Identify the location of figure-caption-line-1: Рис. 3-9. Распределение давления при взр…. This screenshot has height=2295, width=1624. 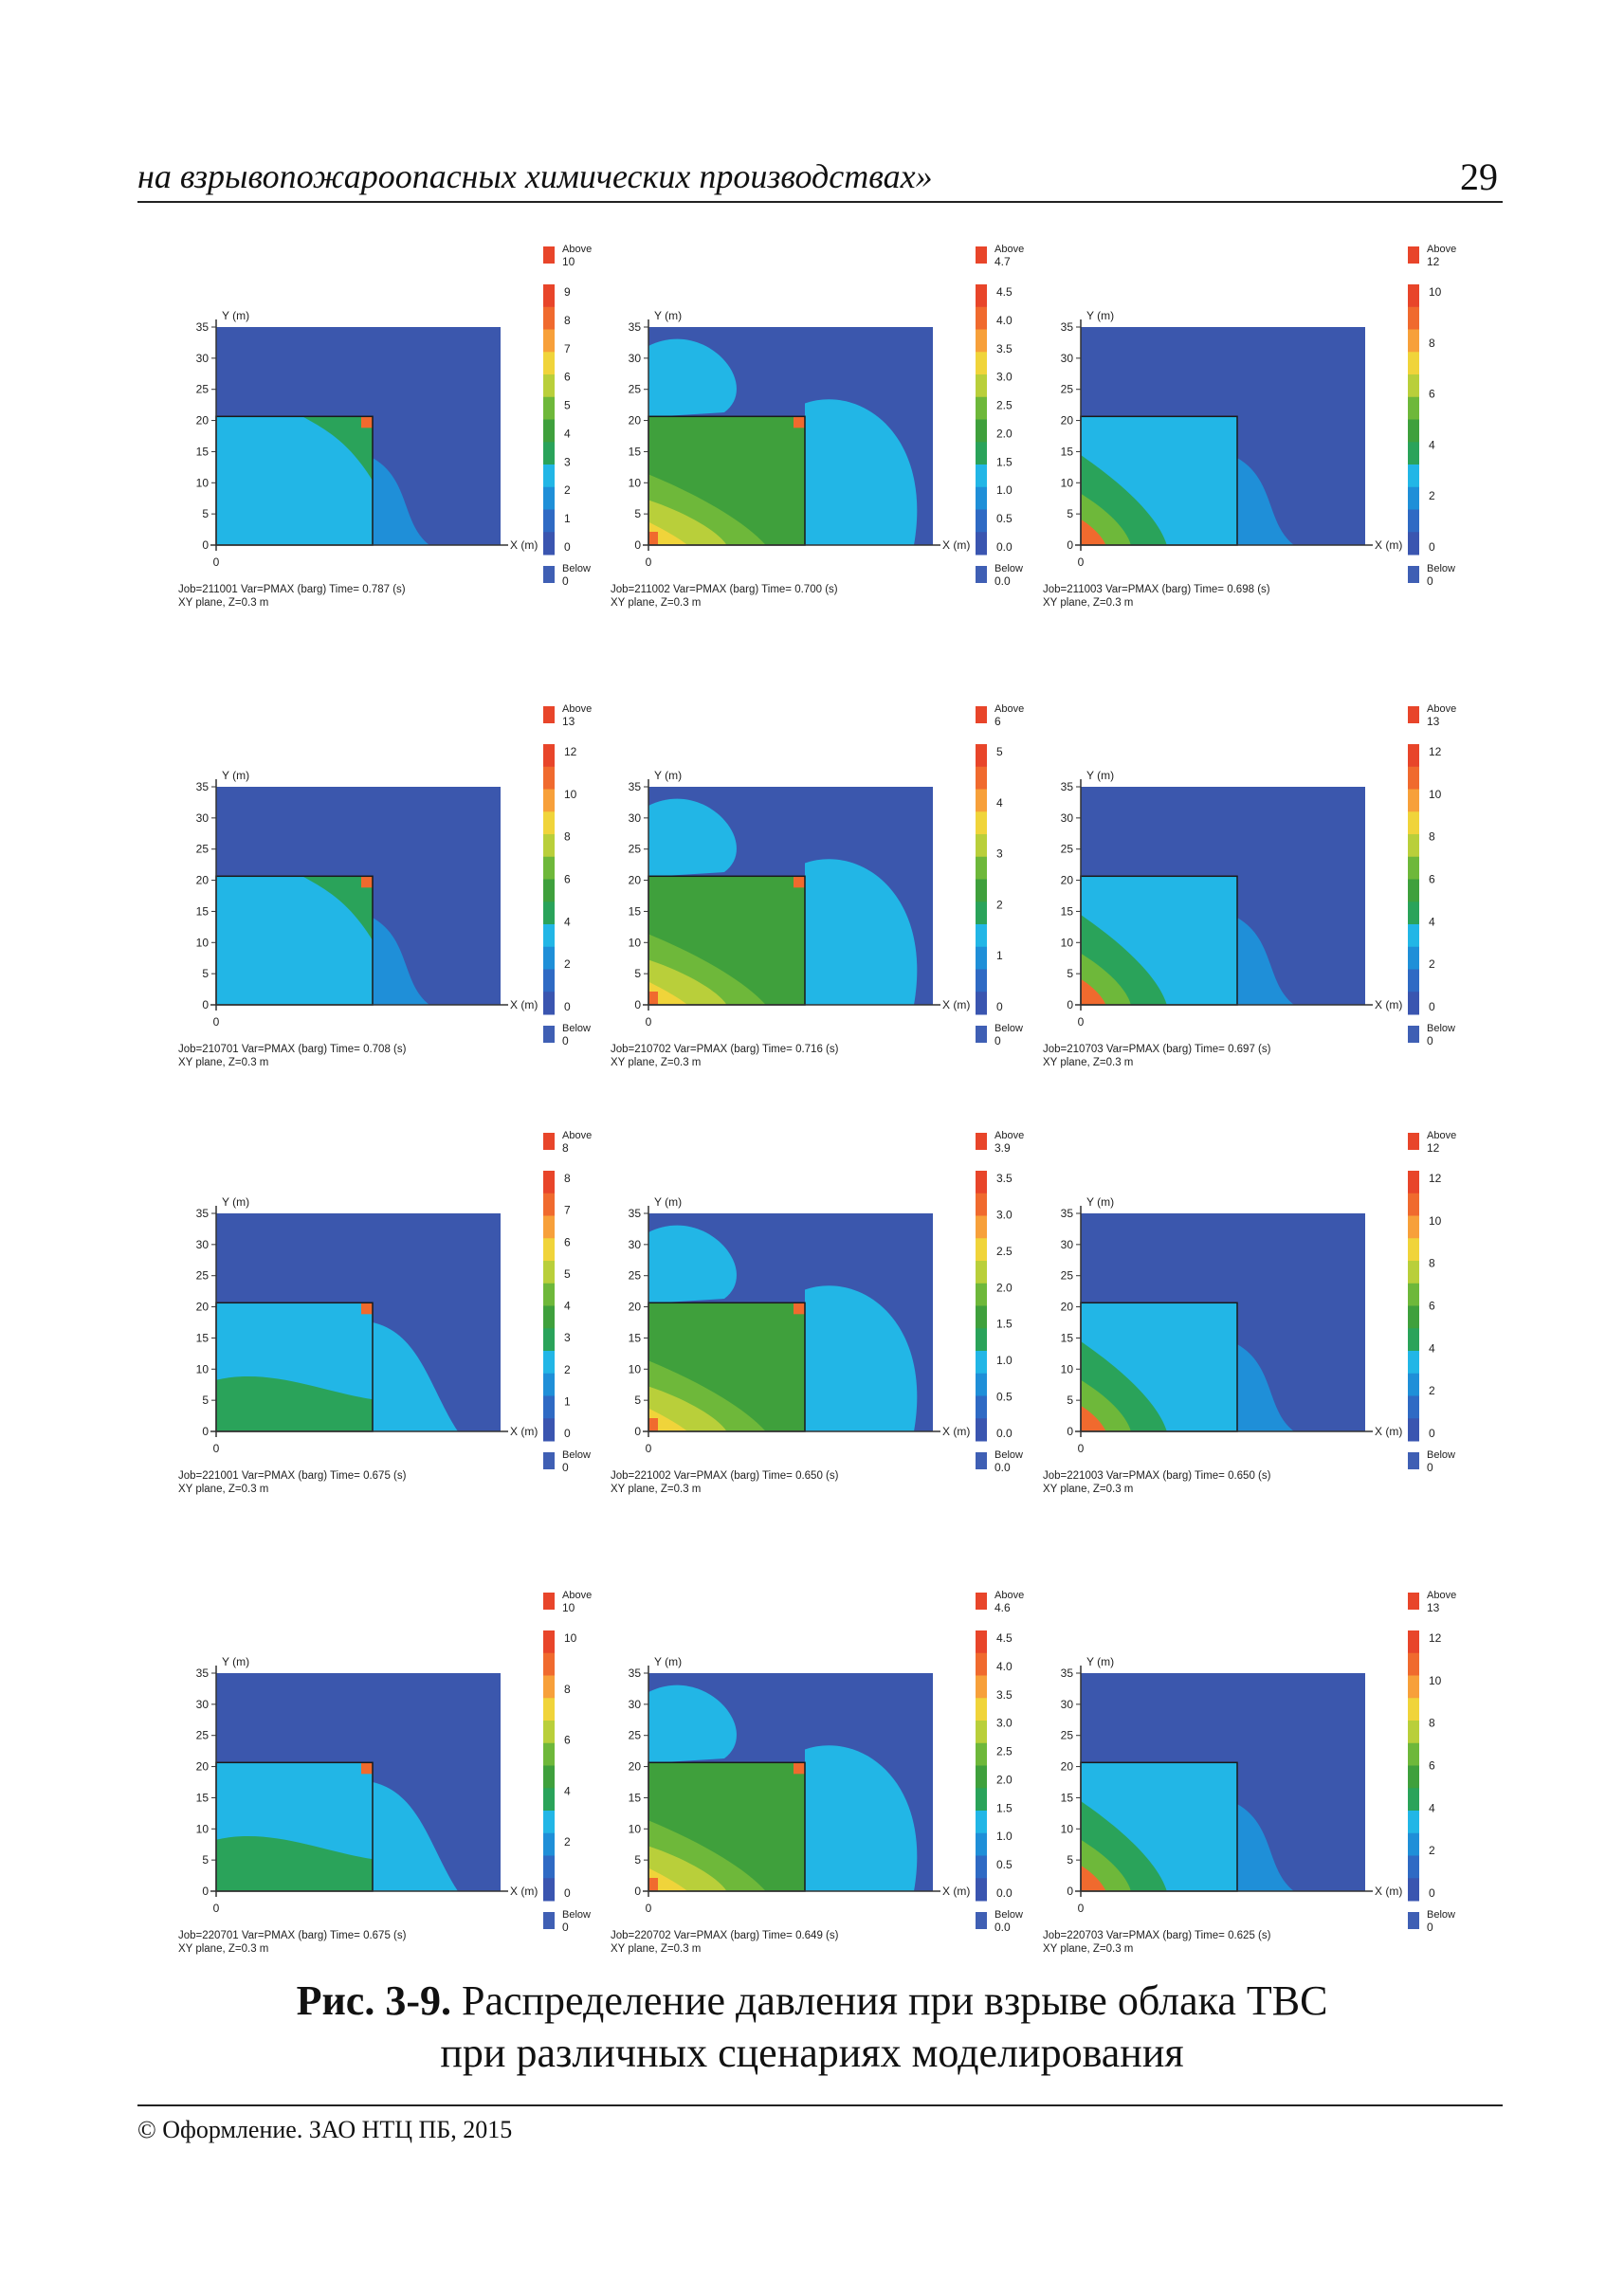
(812, 2001).